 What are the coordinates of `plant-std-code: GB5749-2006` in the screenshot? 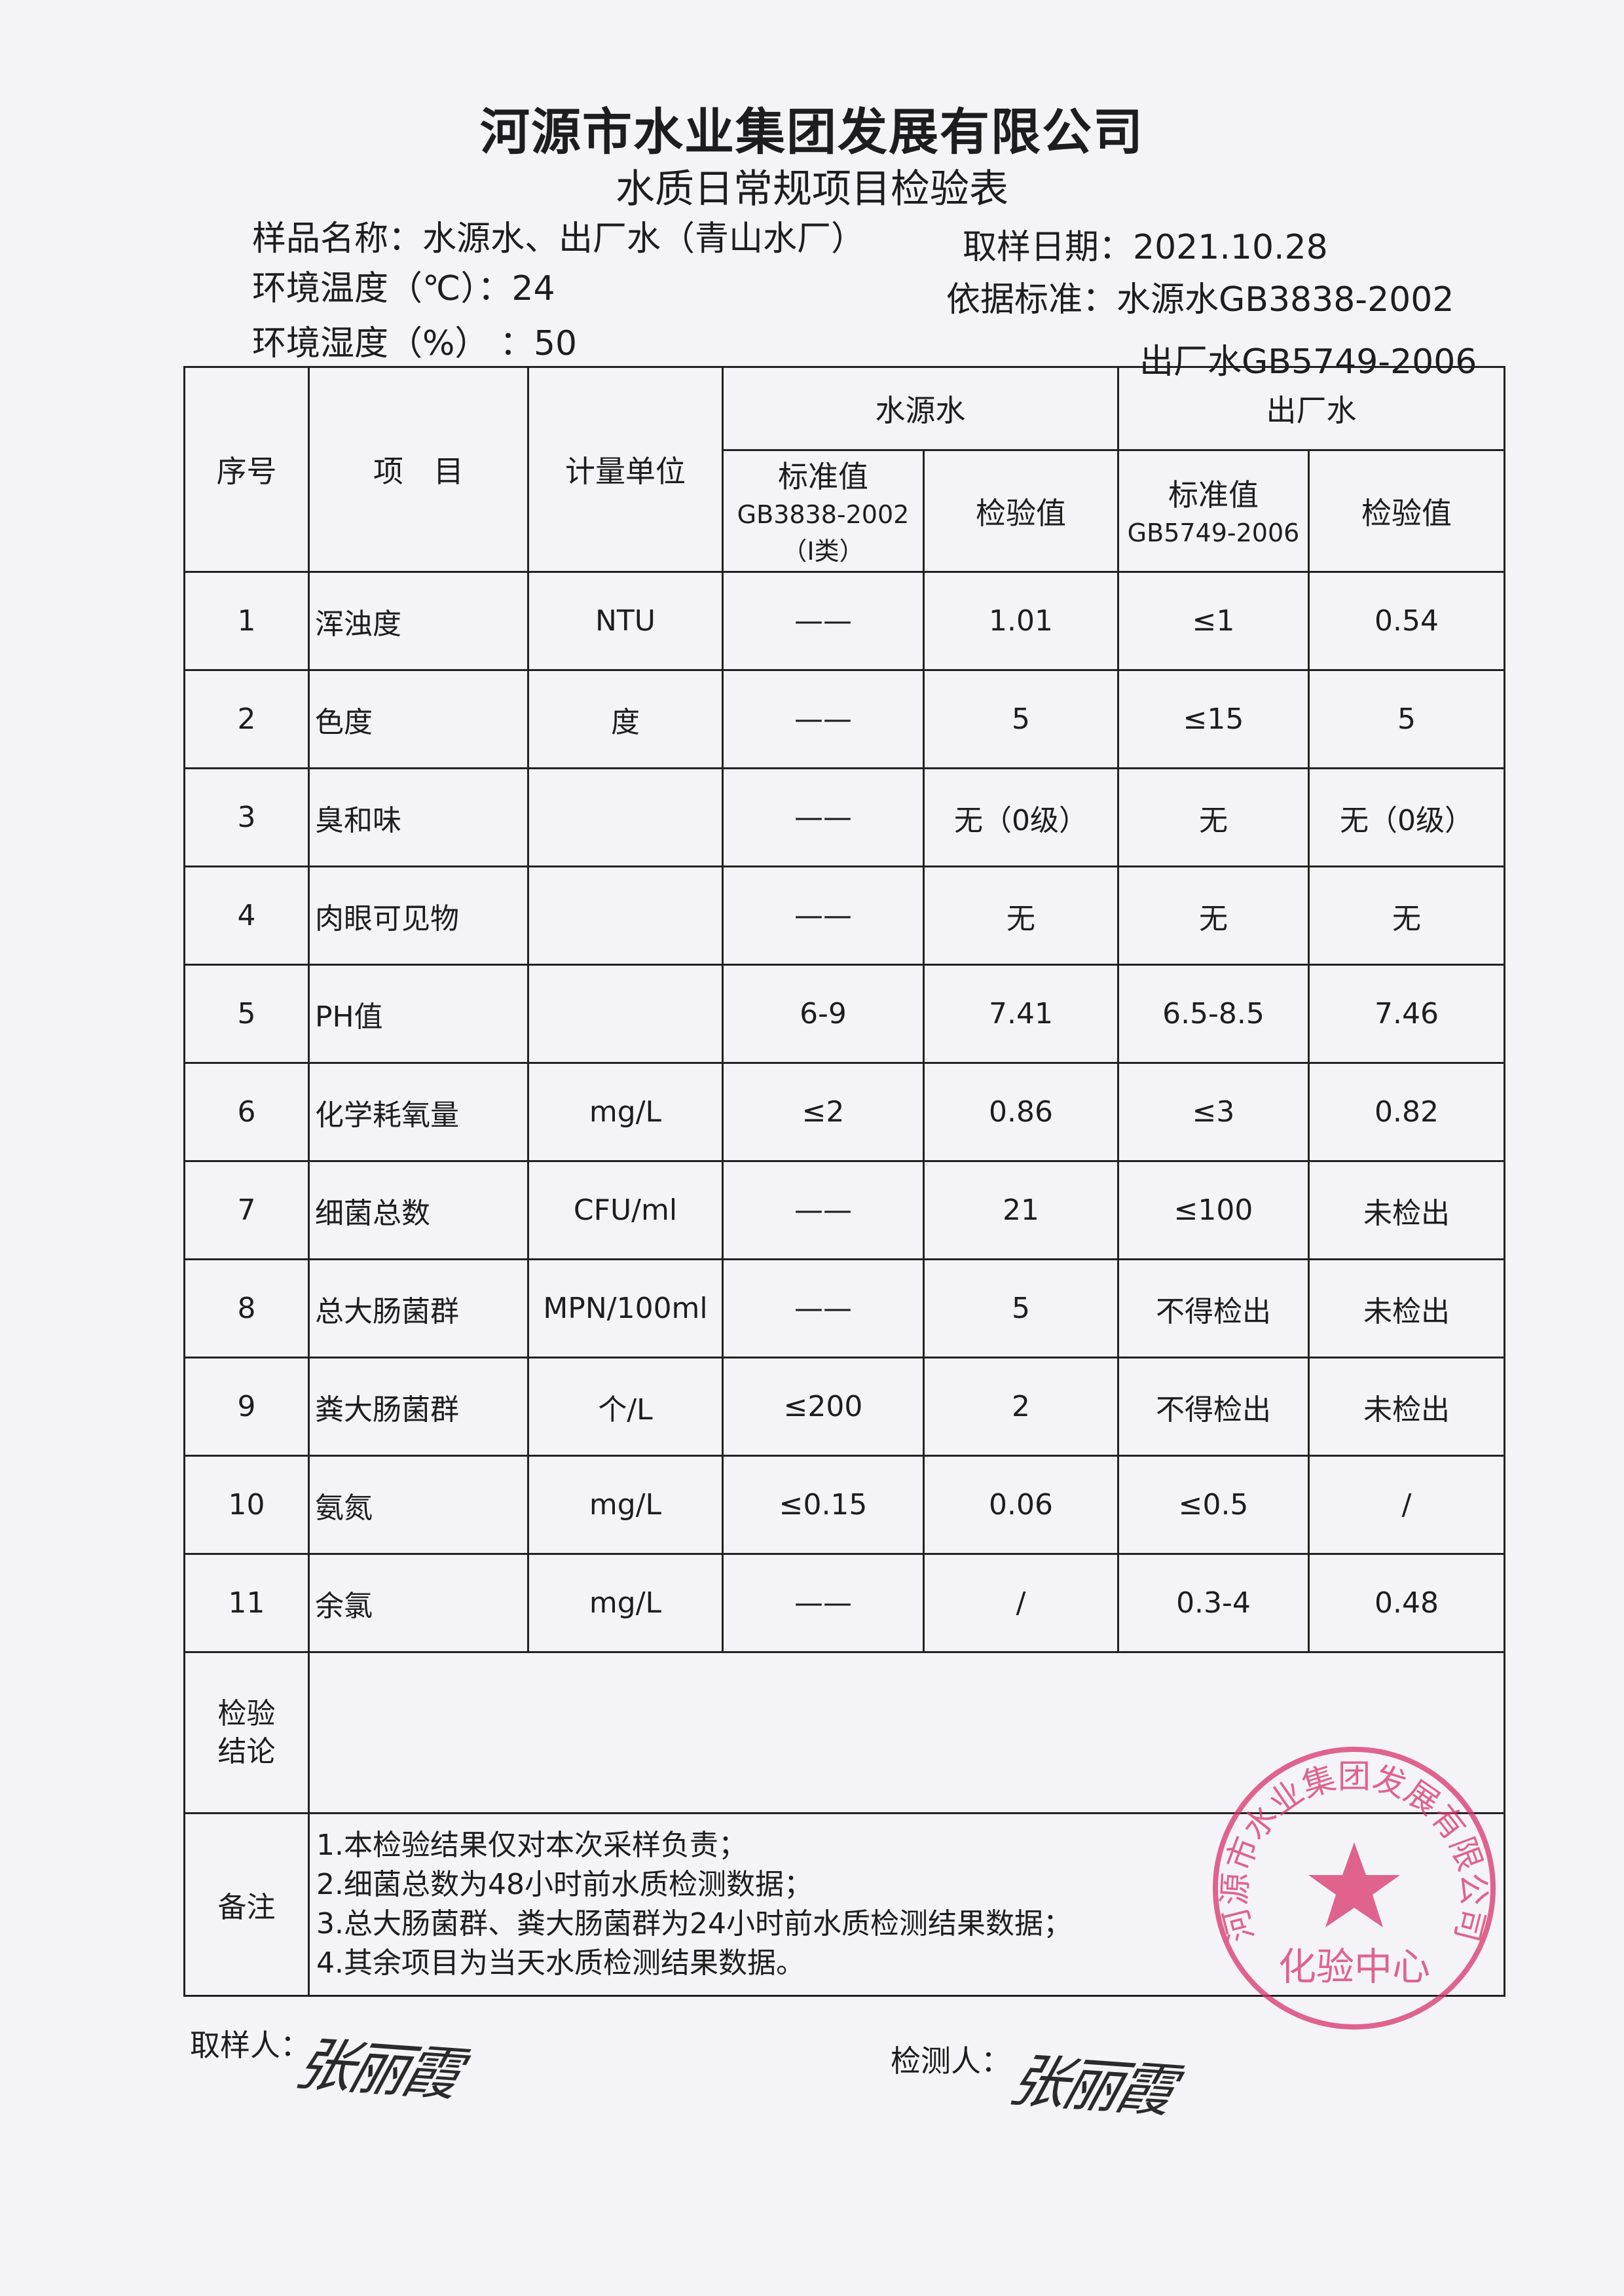 It's located at (1213, 532).